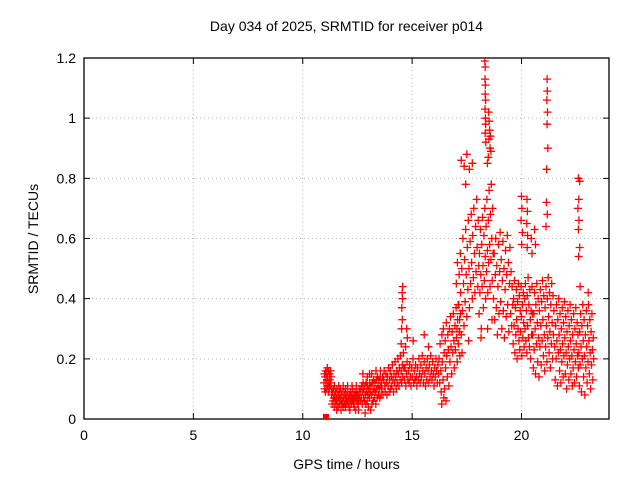 The image size is (640, 480). Describe the element at coordinates (325, 416) in the screenshot. I see `zero-marker` at that location.